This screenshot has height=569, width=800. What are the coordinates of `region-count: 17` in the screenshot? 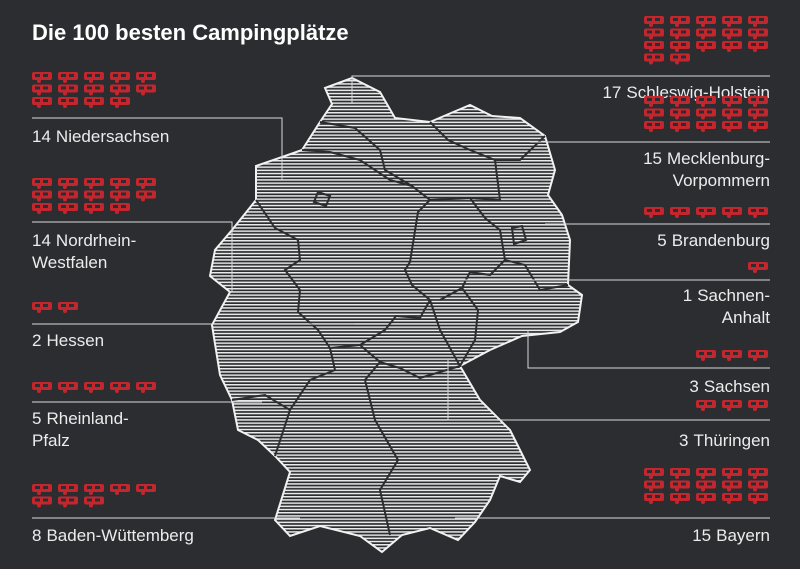 It's located at (611, 92).